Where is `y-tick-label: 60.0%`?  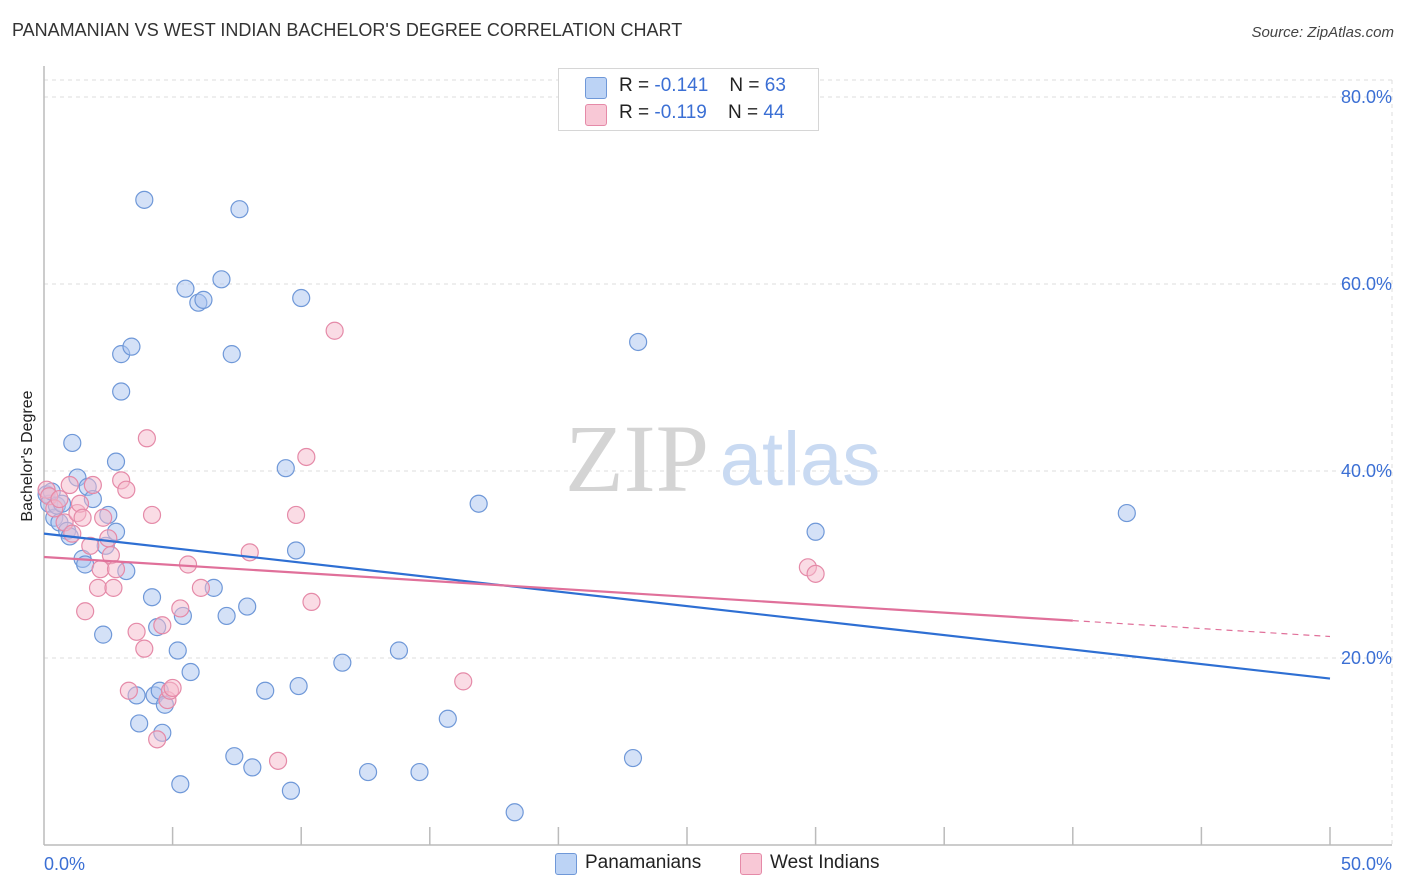
y-tick-label: 60.0% is located at coordinates (1366, 284).